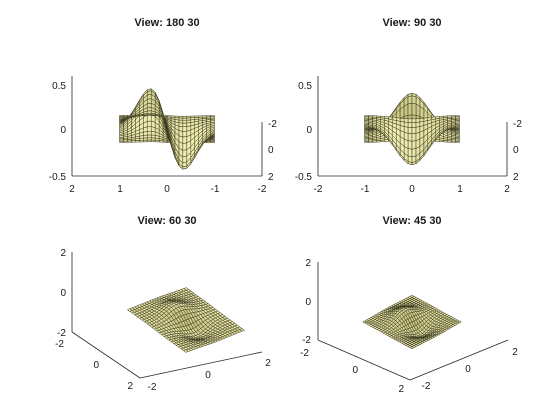  I want to click on vertical-ticks: -2 0 2, so click(306, 302).